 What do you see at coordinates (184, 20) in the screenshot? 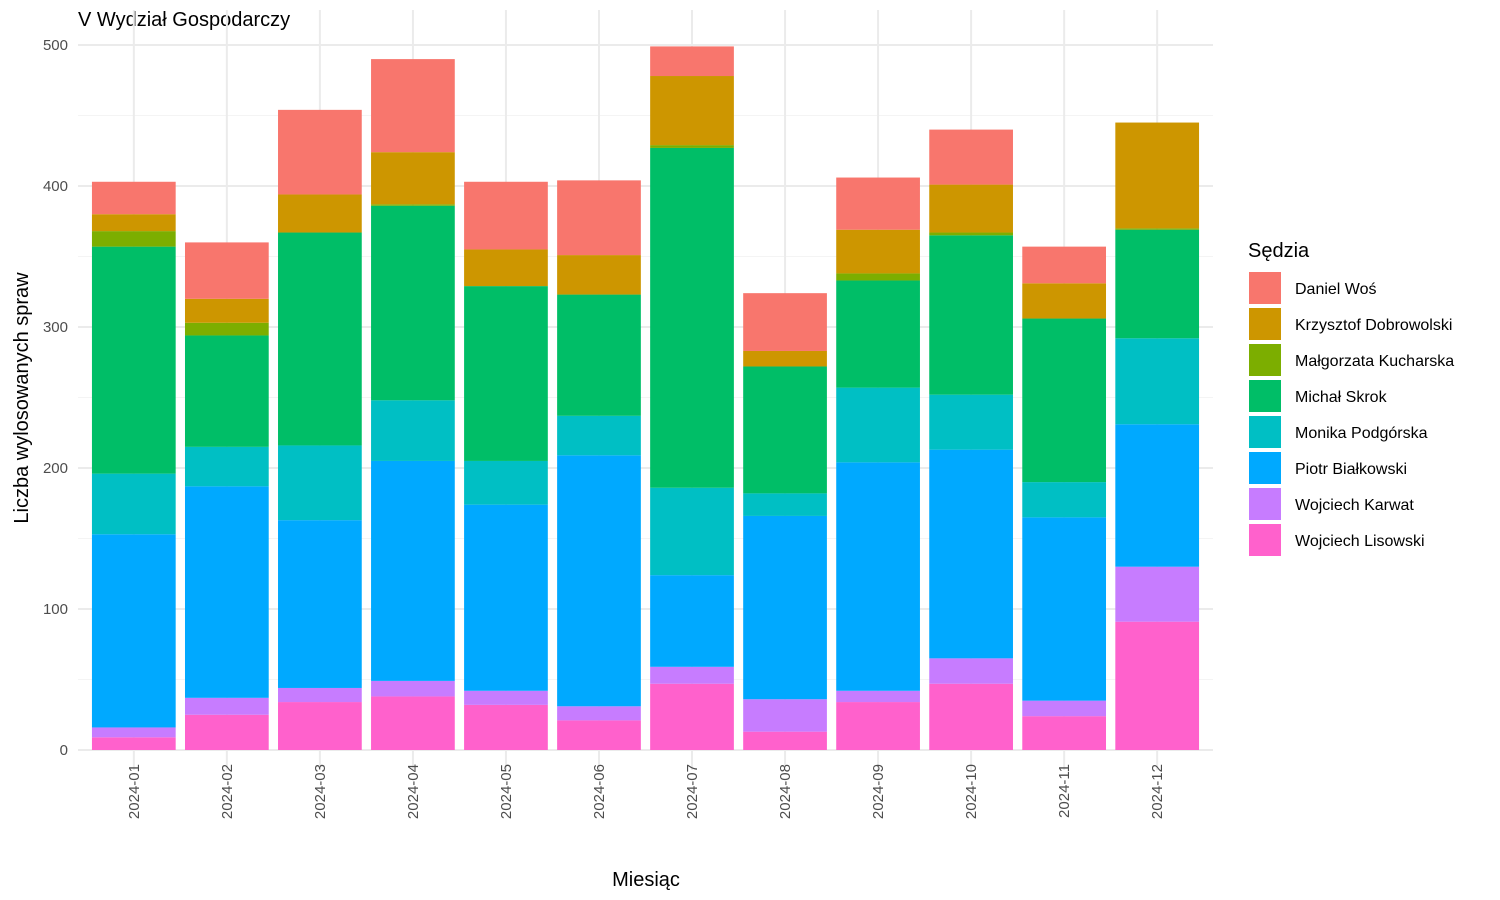
I see `chart-title: V Wydział Gospodarczy` at bounding box center [184, 20].